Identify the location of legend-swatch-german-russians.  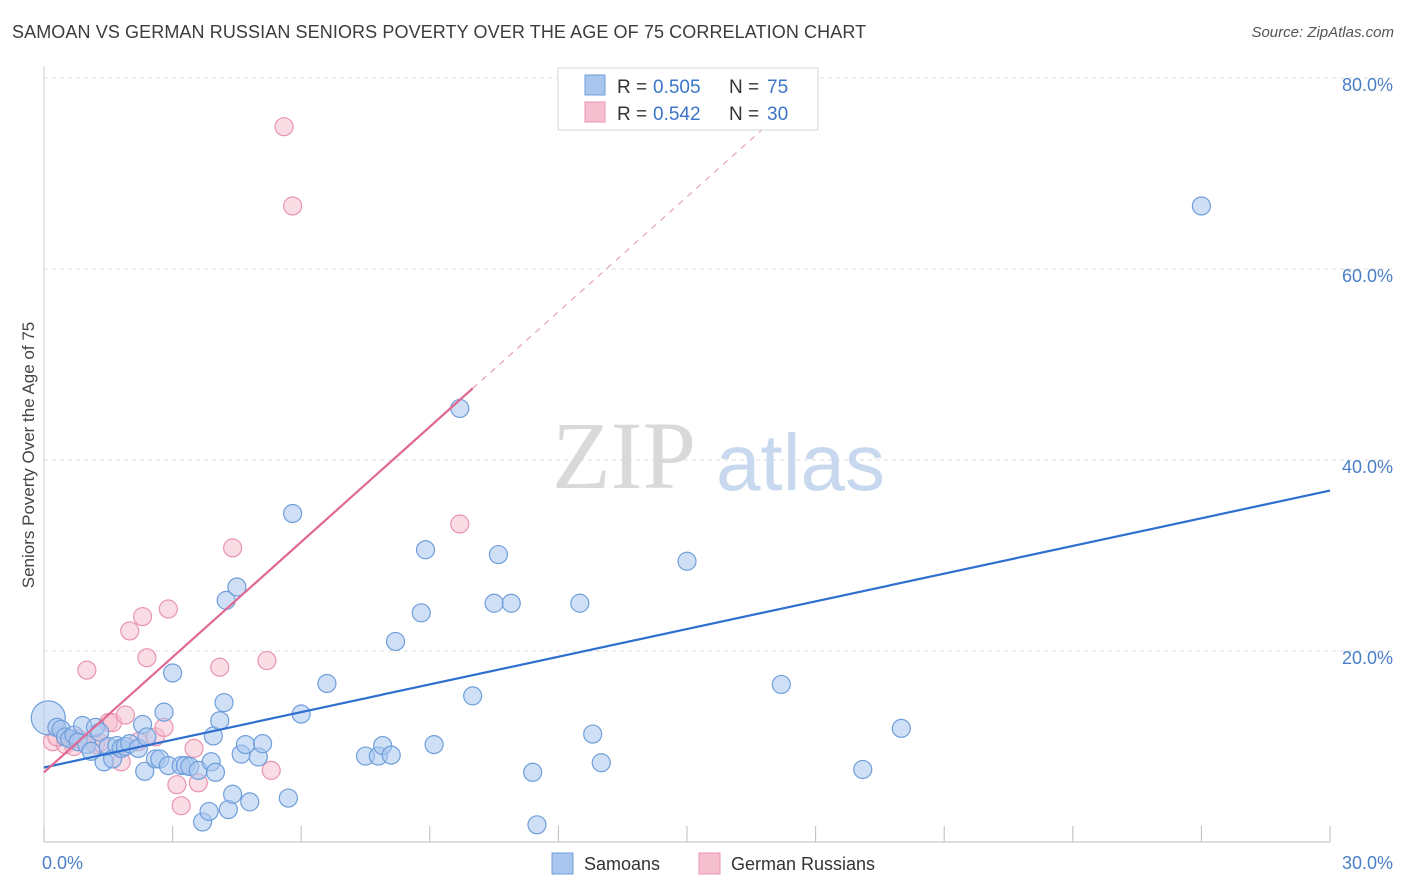
(595, 112).